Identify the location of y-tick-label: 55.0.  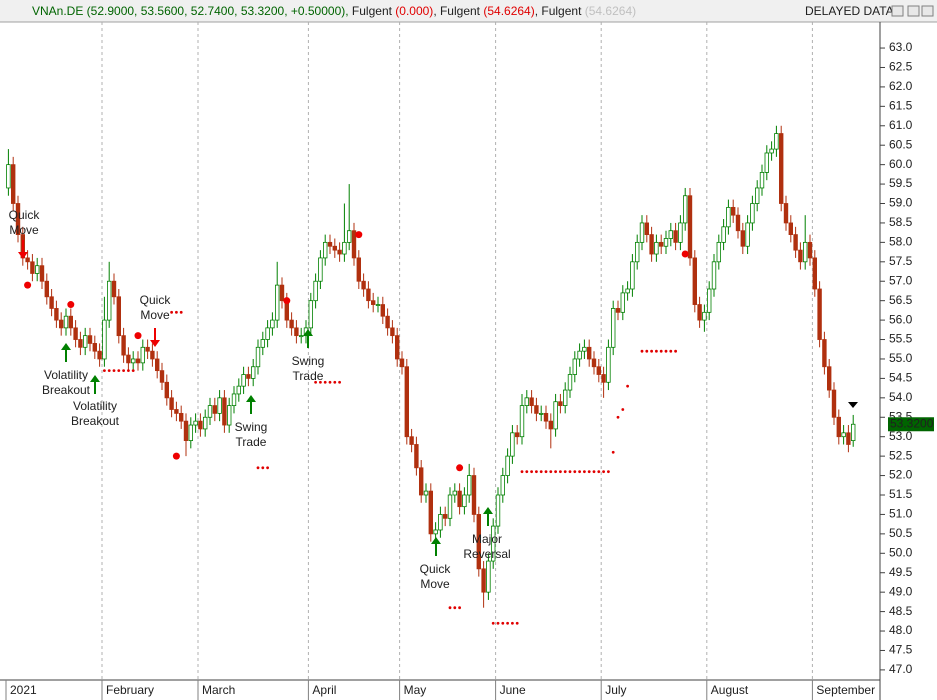
(901, 358).